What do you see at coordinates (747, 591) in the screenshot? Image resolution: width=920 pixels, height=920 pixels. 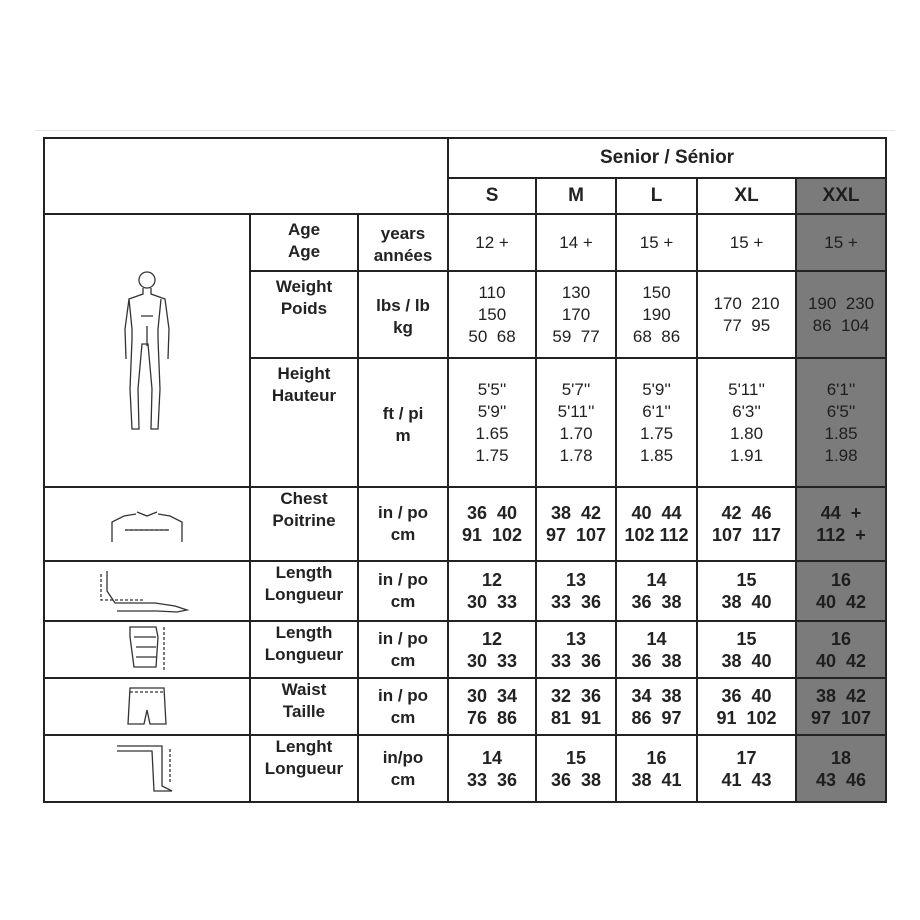 I see `value-cell-xl: 15 38 40` at bounding box center [747, 591].